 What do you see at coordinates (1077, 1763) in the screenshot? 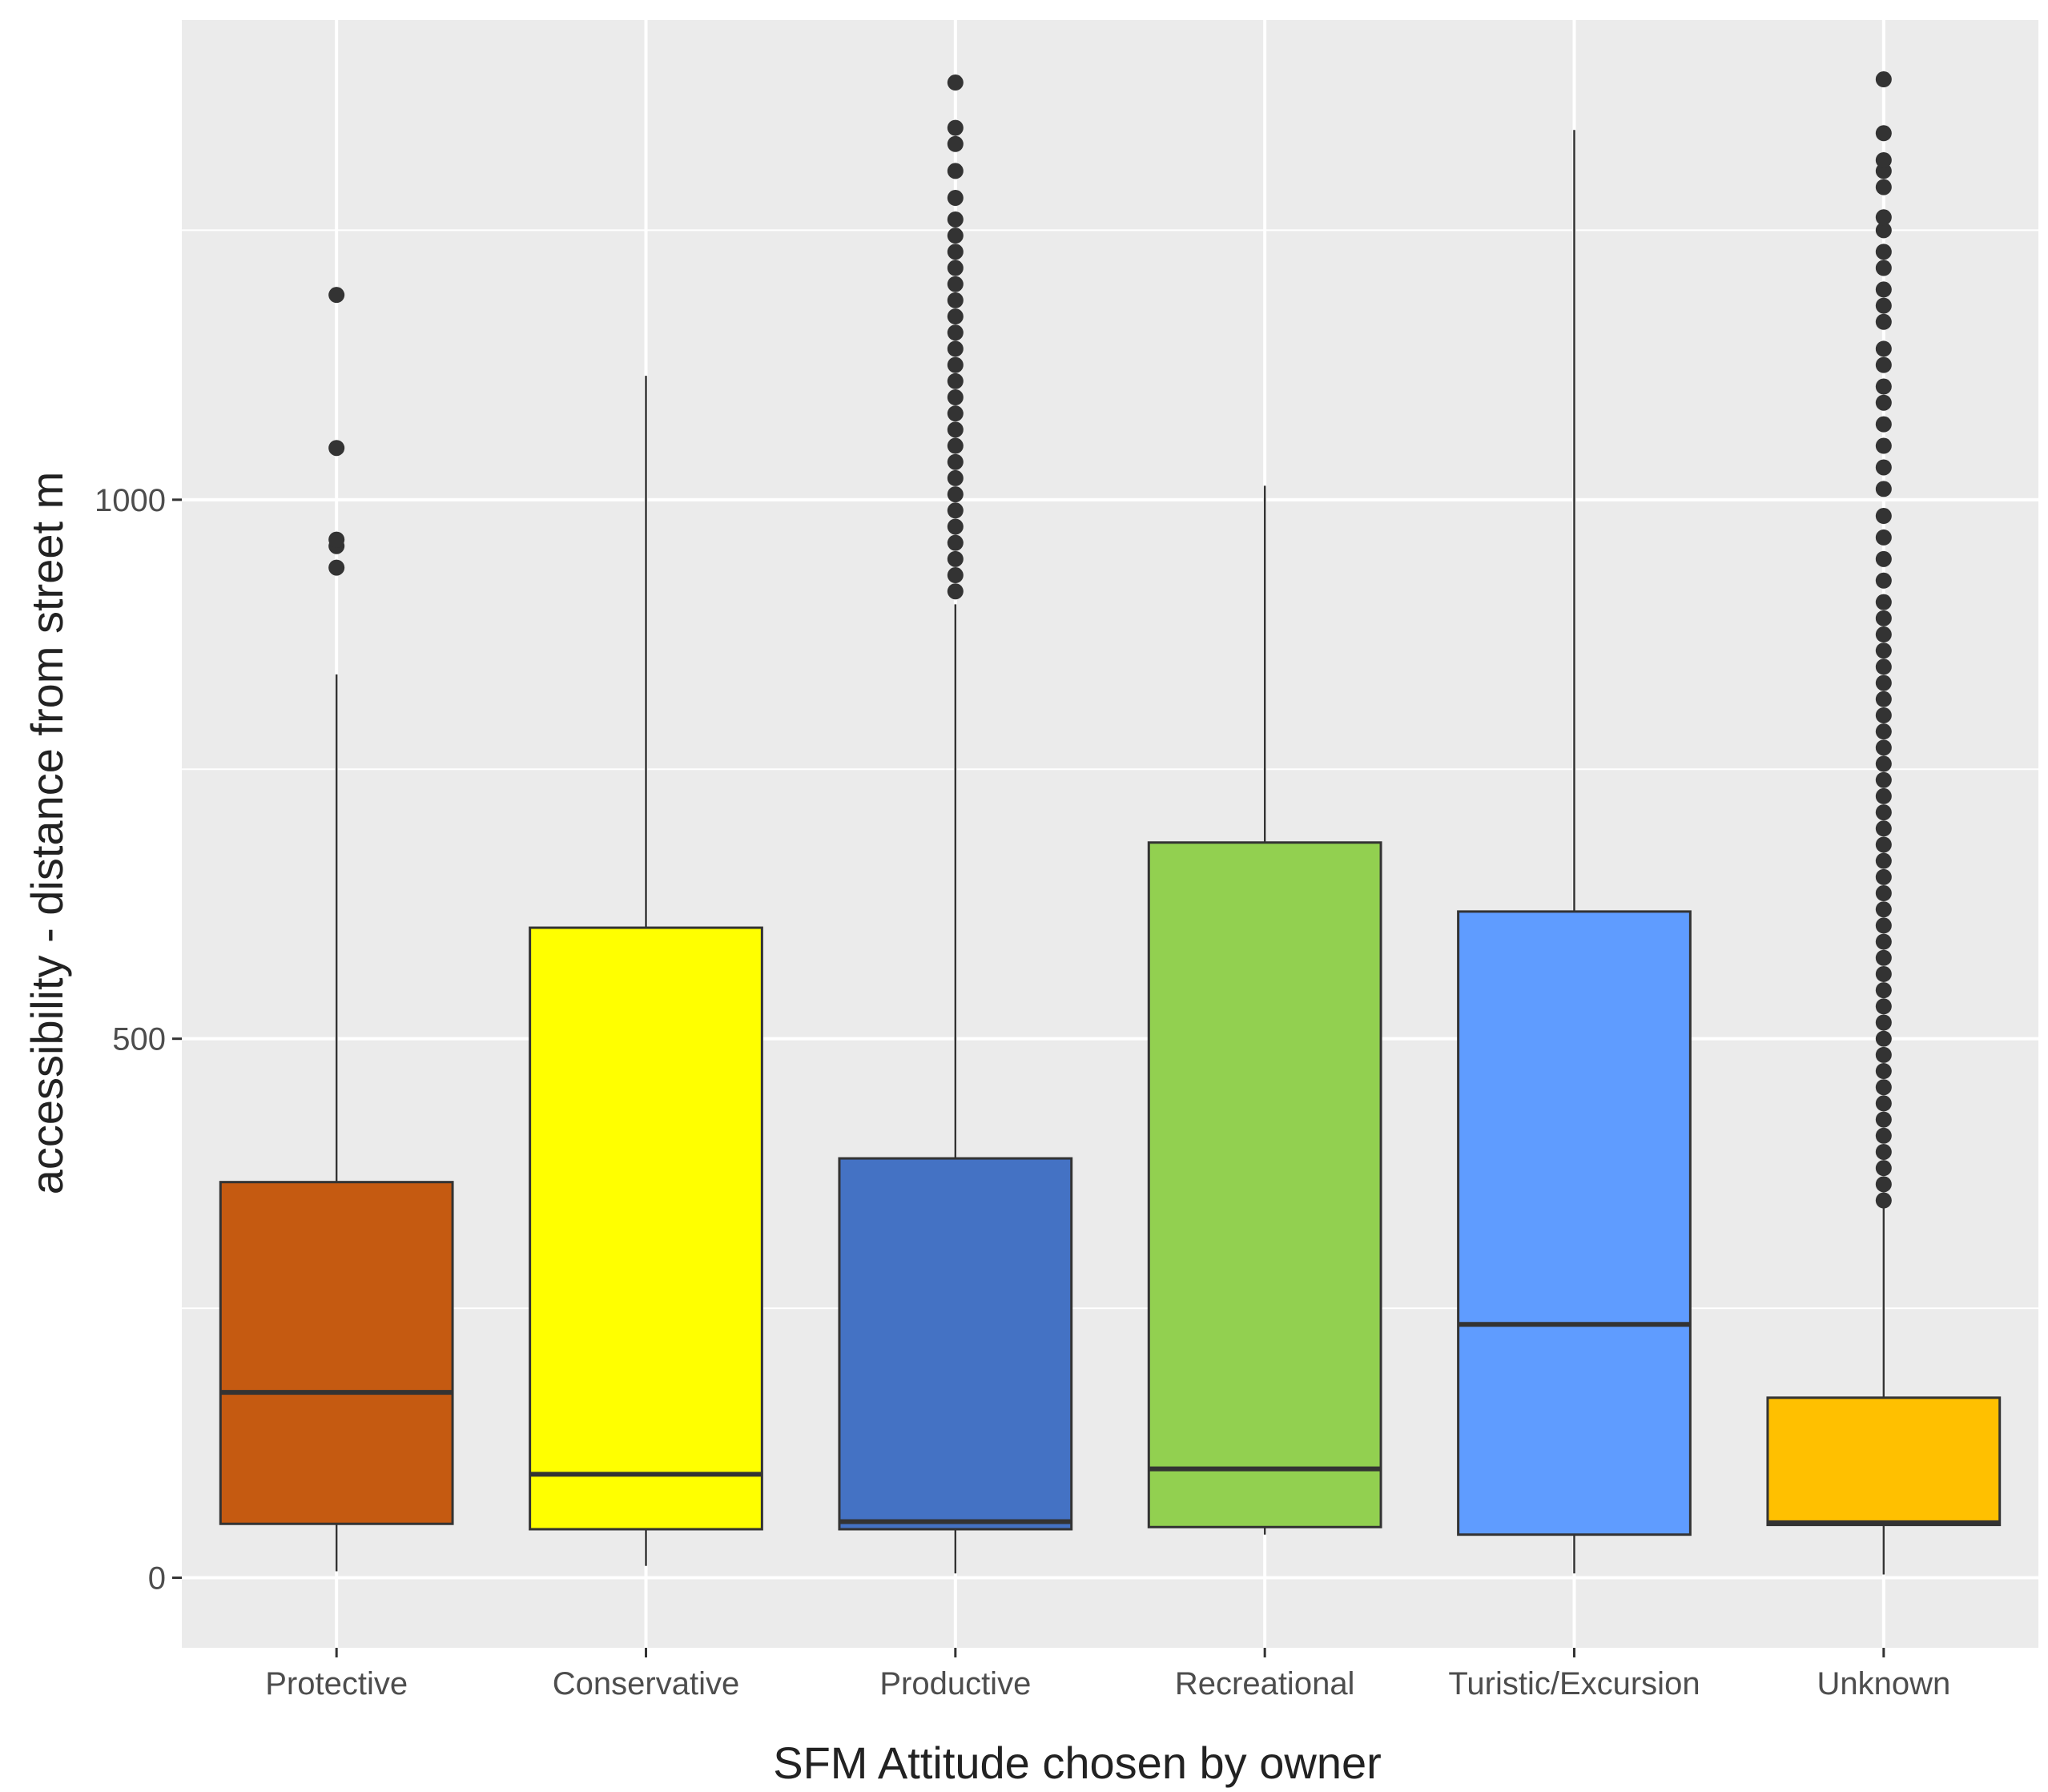
I see `x-axis-title: SFM Attitude chosen by owner` at bounding box center [1077, 1763].